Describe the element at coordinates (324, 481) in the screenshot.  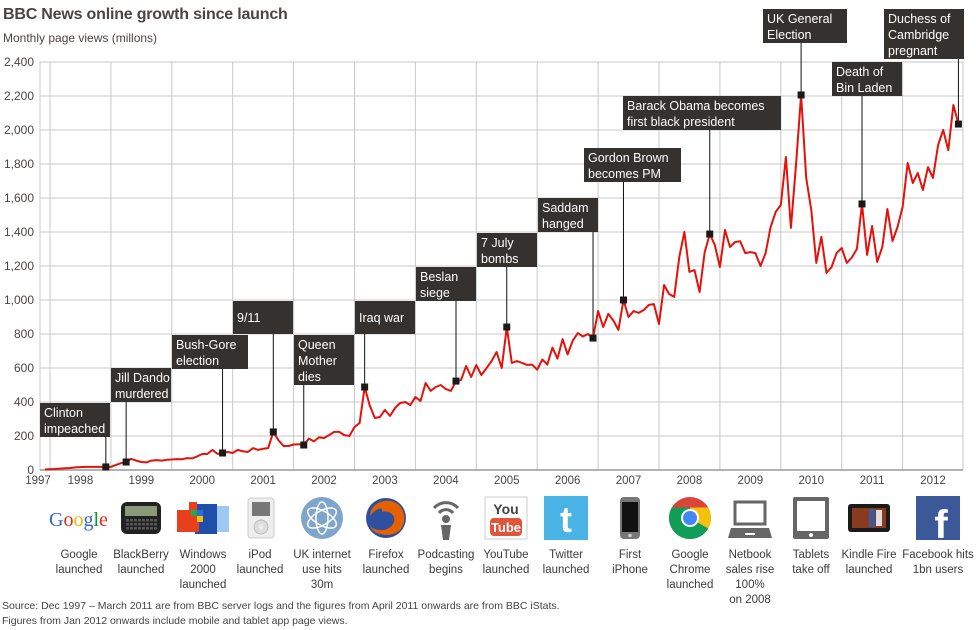
I see `x-tick-label: 2002` at that location.